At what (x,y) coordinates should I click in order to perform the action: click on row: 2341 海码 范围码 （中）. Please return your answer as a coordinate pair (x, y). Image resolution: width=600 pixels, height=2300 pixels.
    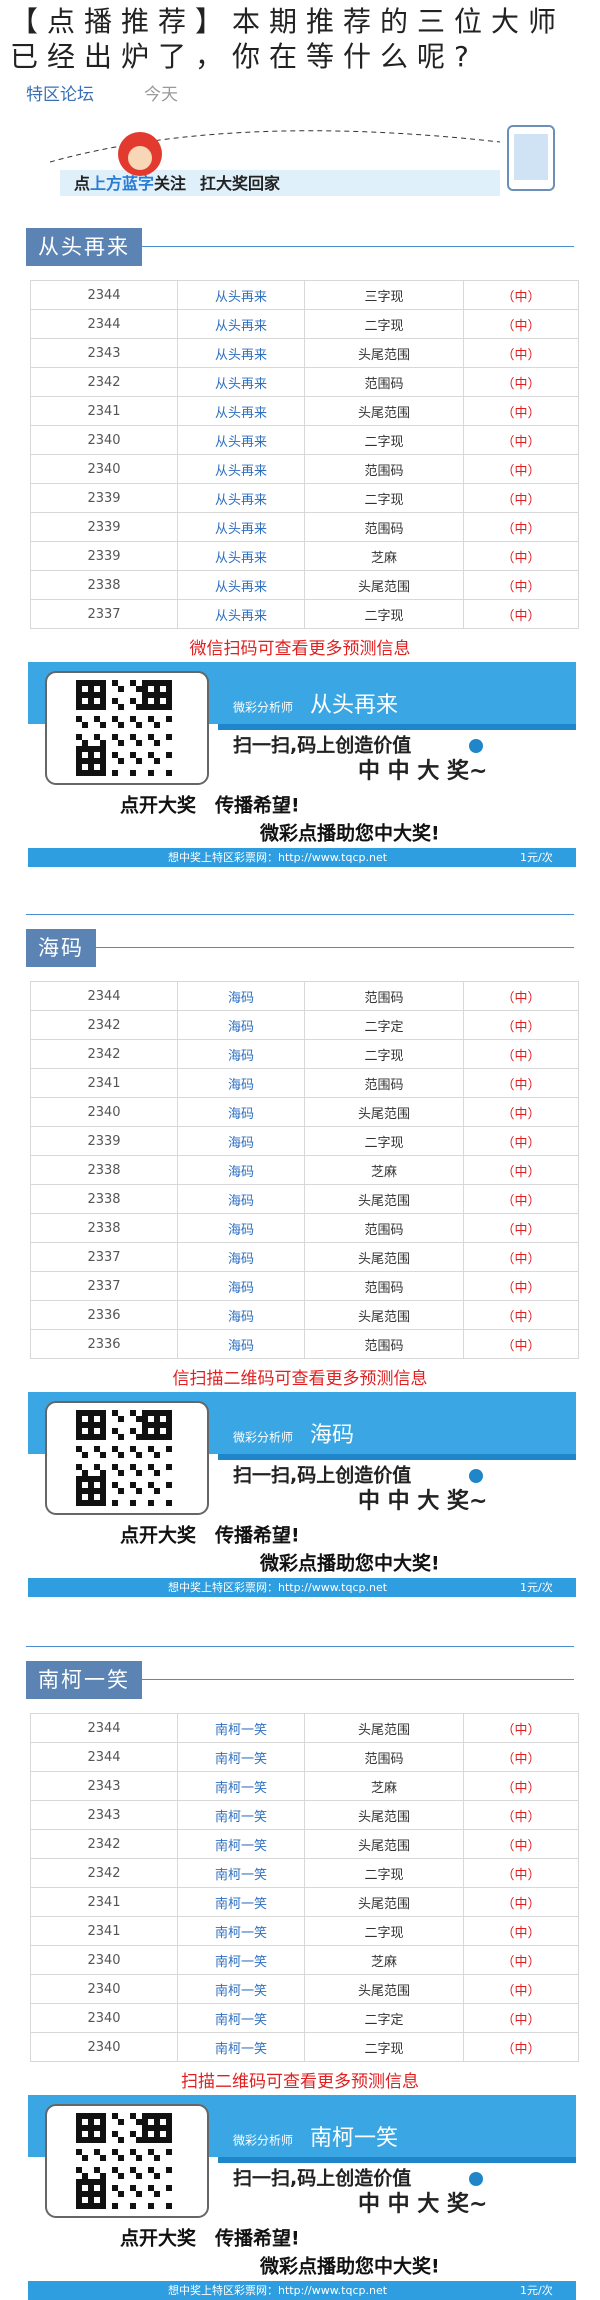
    Looking at the image, I should click on (304, 1083).